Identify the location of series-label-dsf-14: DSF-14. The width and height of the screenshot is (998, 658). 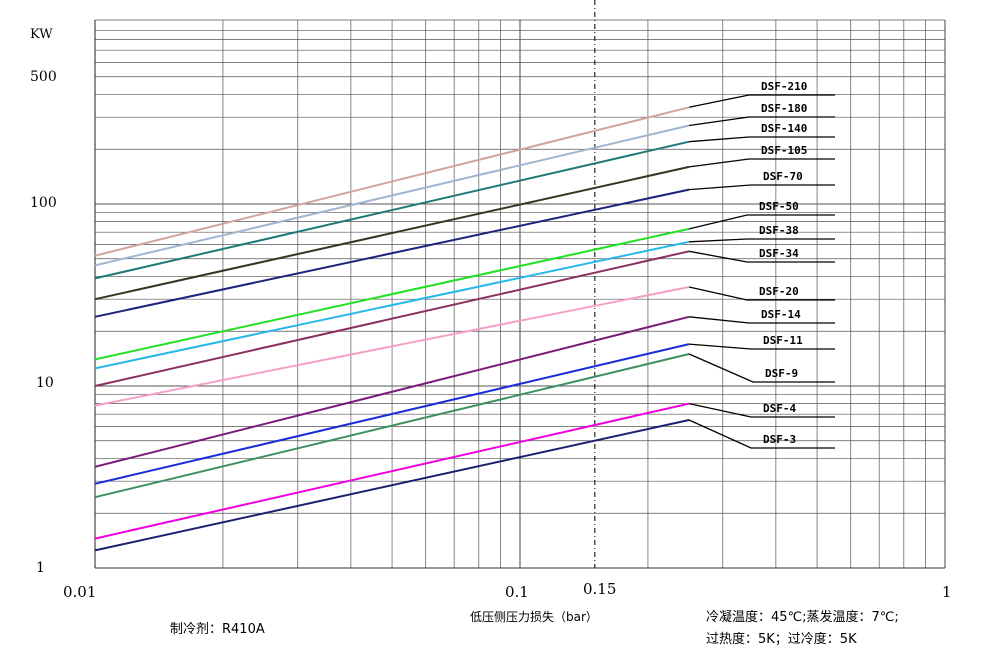
(781, 314).